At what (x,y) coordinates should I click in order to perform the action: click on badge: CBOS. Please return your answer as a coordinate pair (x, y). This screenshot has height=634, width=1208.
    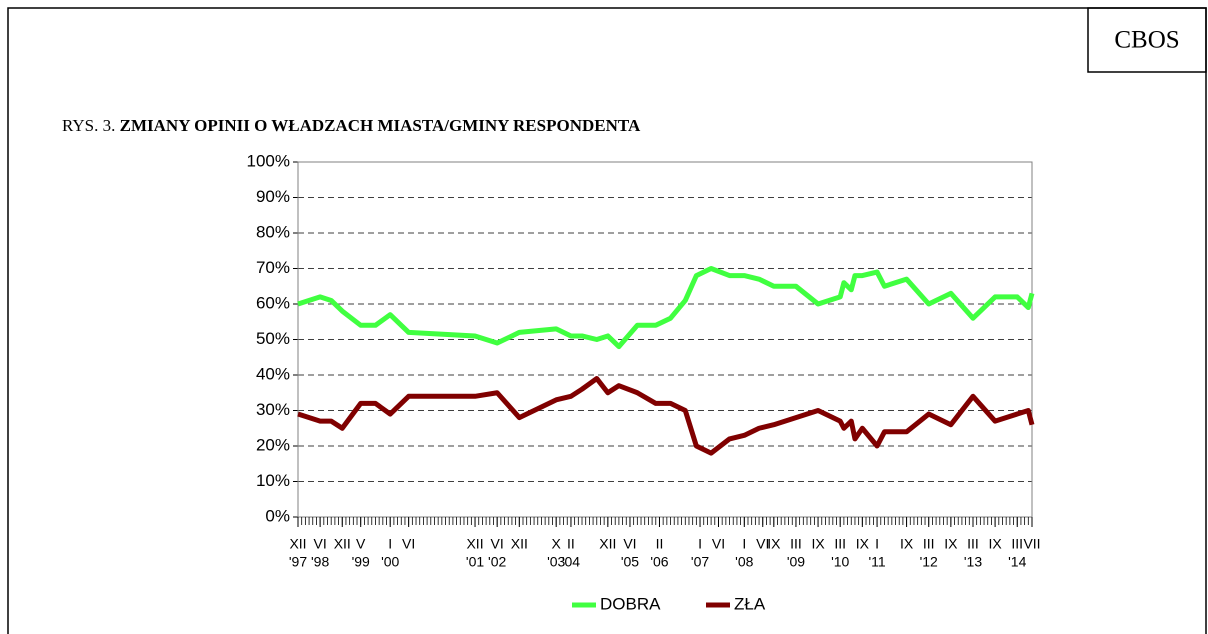
    Looking at the image, I should click on (1146, 40).